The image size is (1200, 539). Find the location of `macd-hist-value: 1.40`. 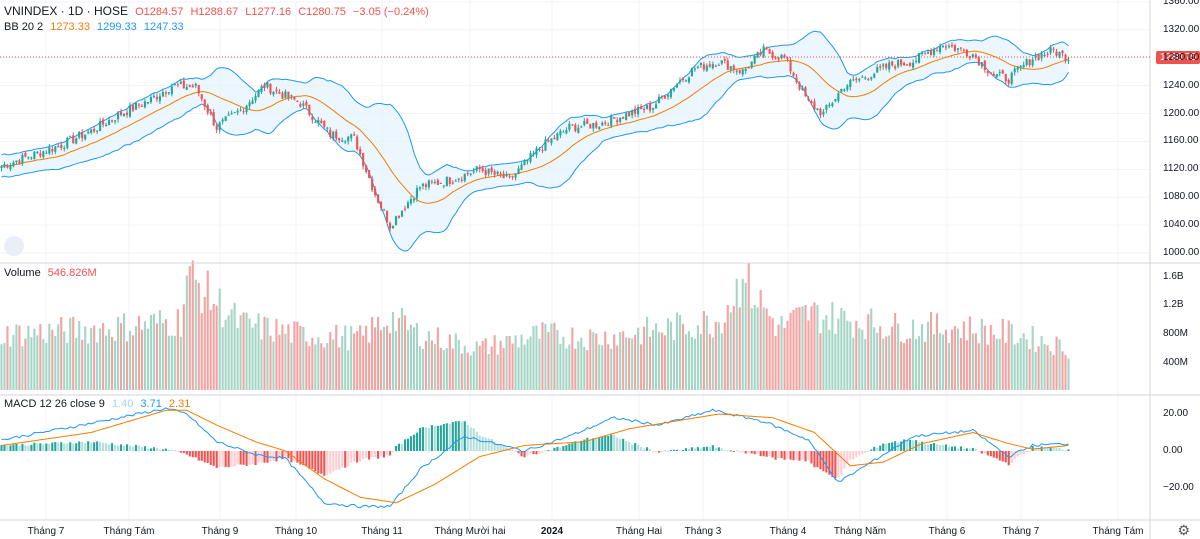

macd-hist-value: 1.40 is located at coordinates (122, 404).